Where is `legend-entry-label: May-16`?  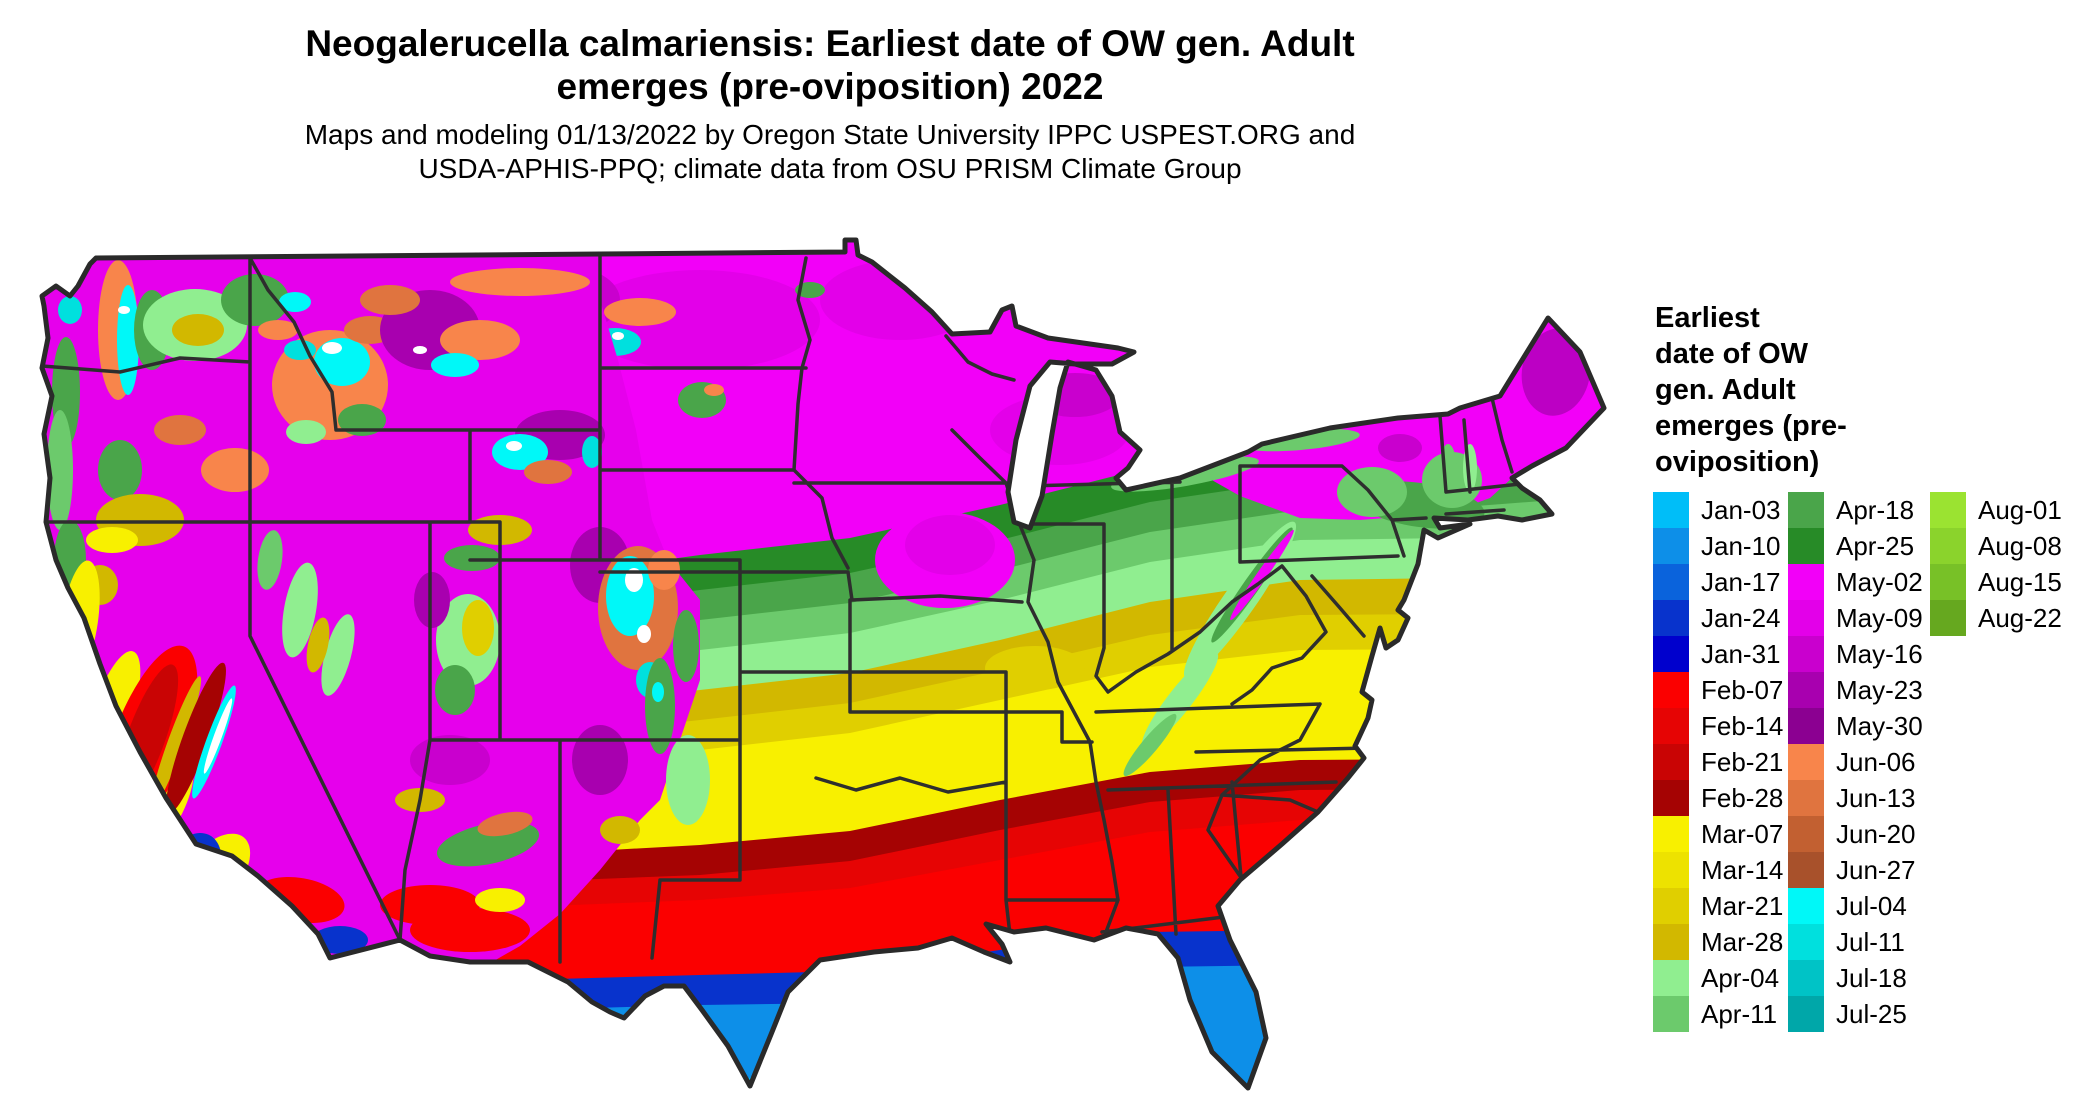 legend-entry-label: May-16 is located at coordinates (1879, 653).